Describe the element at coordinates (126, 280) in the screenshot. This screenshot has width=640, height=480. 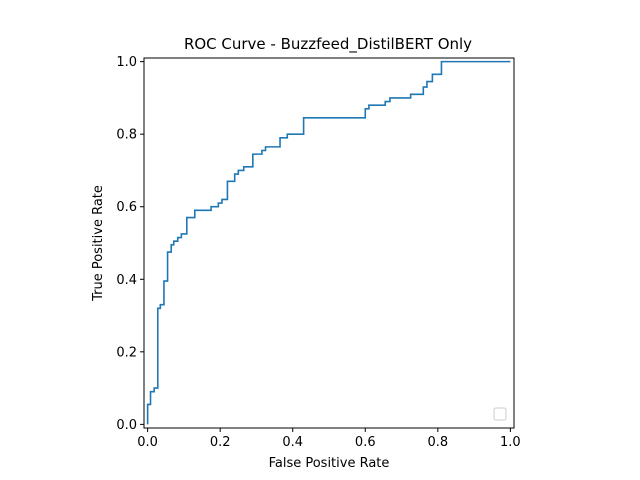
I see `y-tick-label: 0.4` at that location.